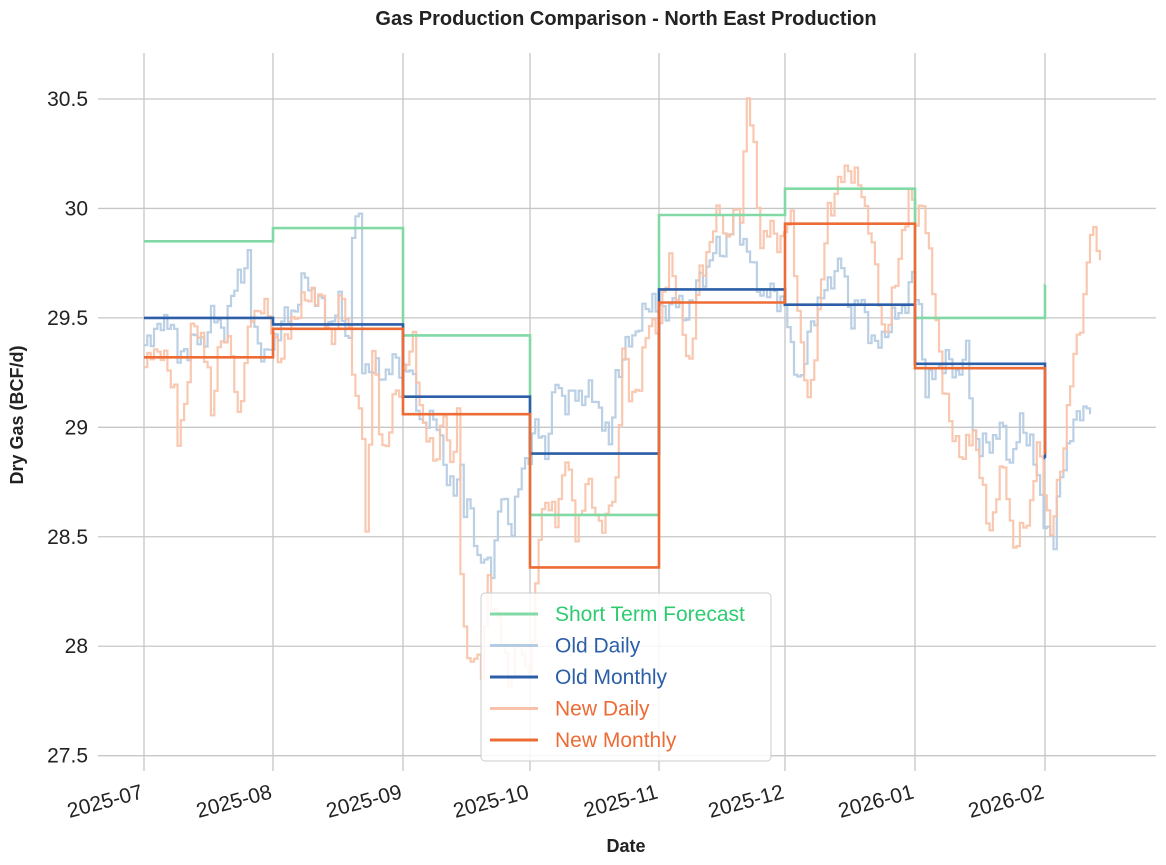  I want to click on legend-label: Old Daily, so click(598, 646).